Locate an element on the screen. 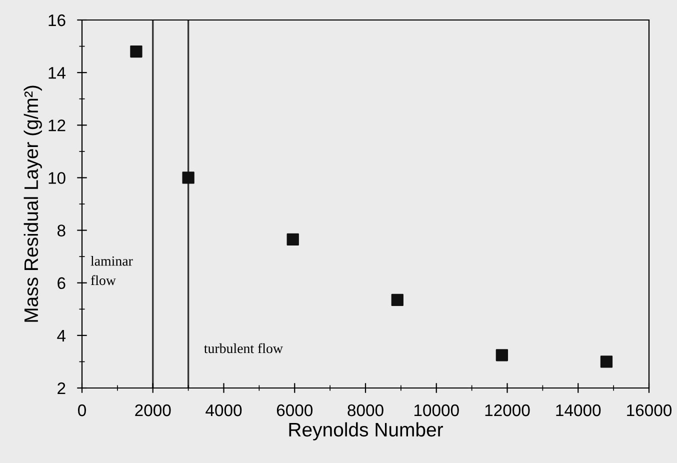  annotation: turbulent flow is located at coordinates (243, 348).